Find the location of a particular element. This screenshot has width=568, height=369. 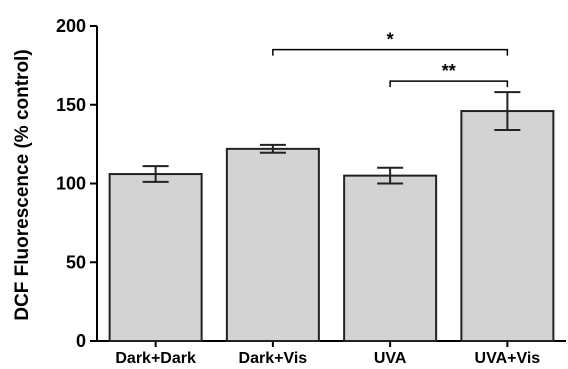

y-tick-label: 150 is located at coordinates (71, 105).